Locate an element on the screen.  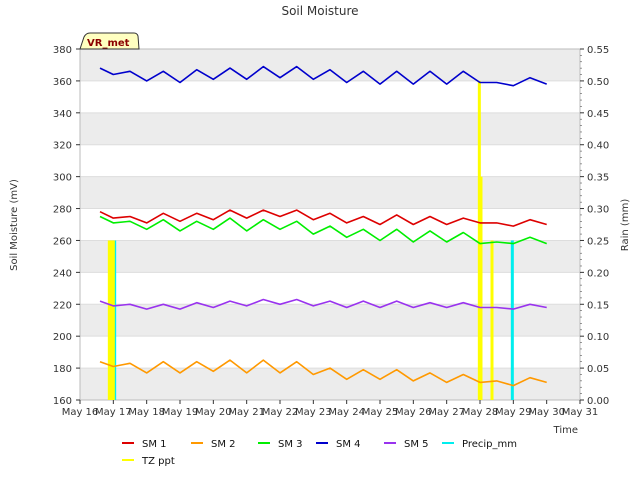
legend-label-sm-2: SM 2 is located at coordinates (223, 444).